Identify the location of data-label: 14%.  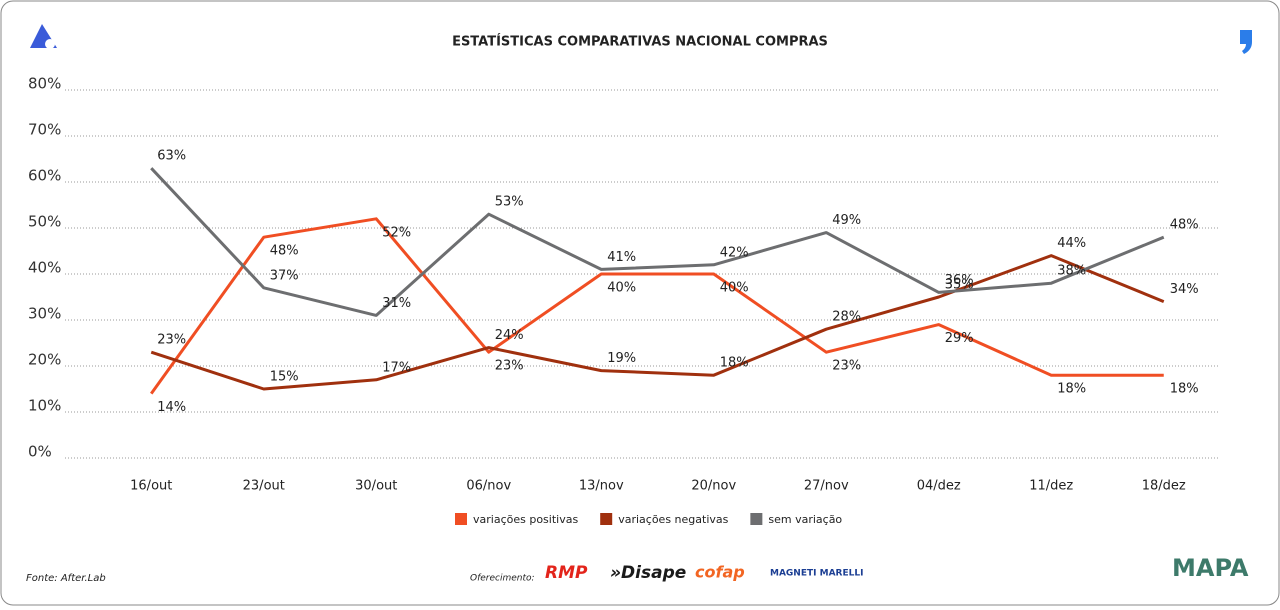
(171, 407).